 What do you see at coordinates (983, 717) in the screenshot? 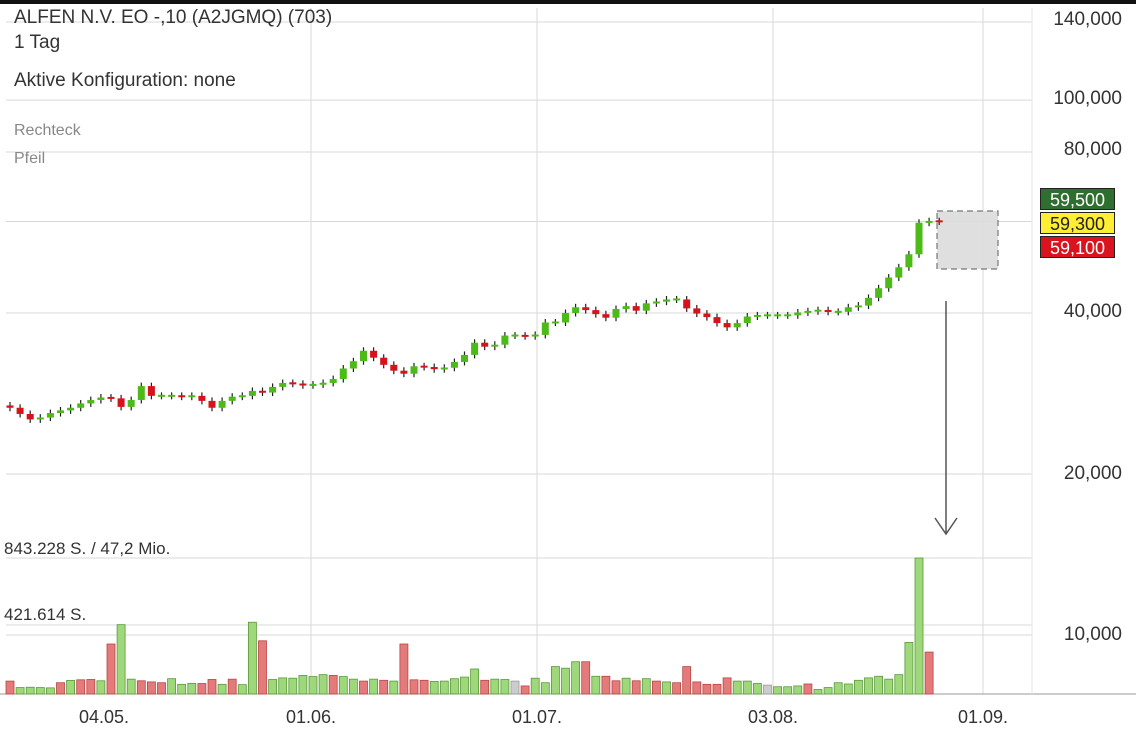
I see `x-tick-label: 01.09.` at bounding box center [983, 717].